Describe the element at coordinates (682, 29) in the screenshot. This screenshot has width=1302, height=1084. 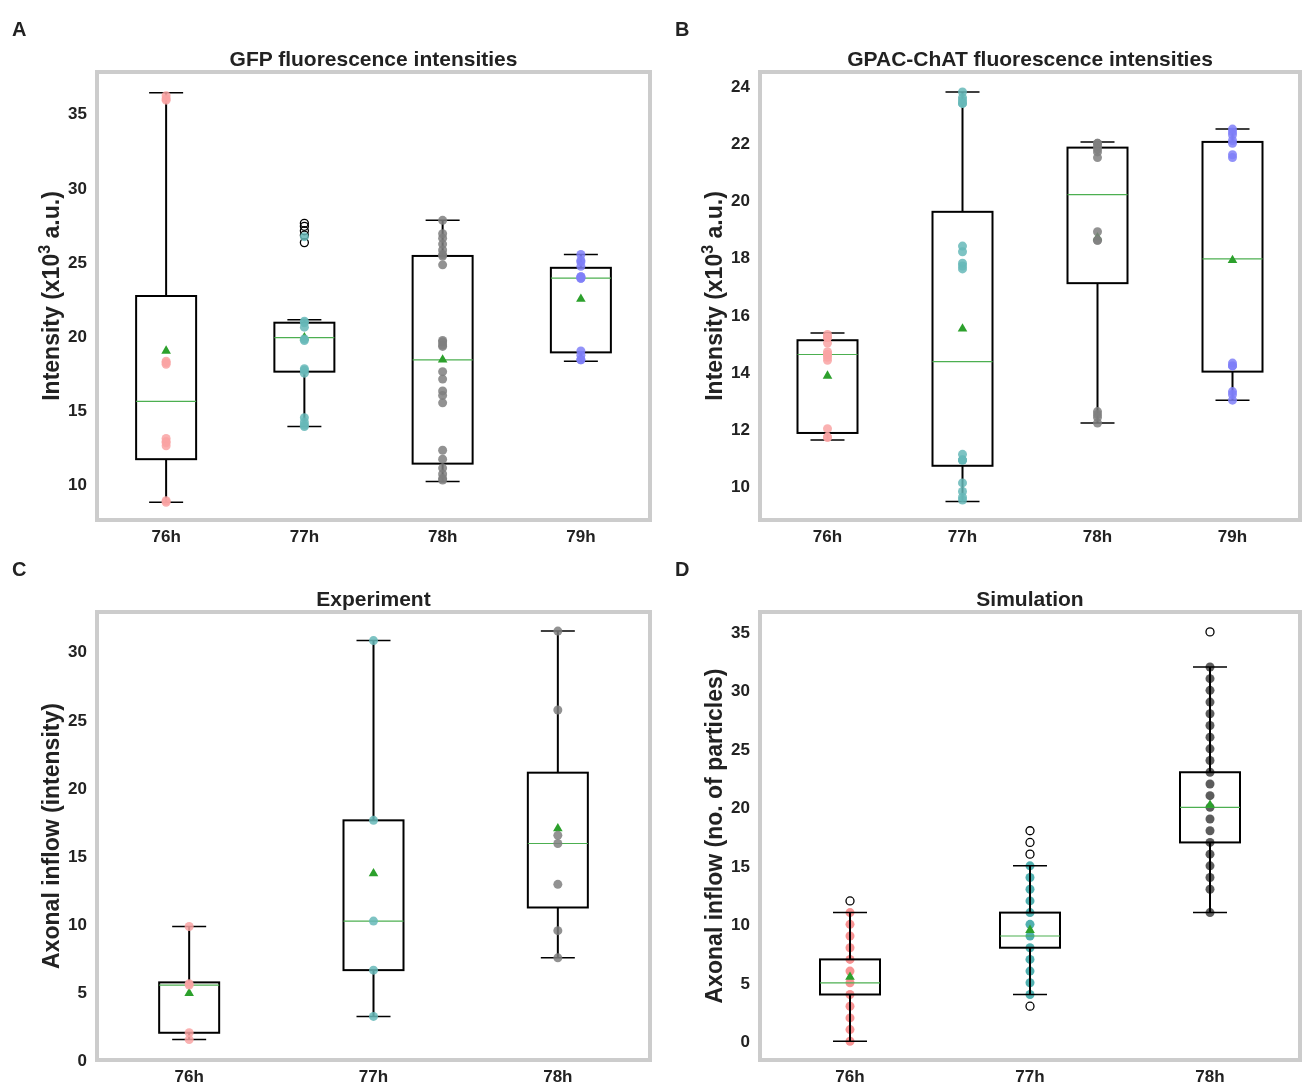
I see `text: B` at that location.